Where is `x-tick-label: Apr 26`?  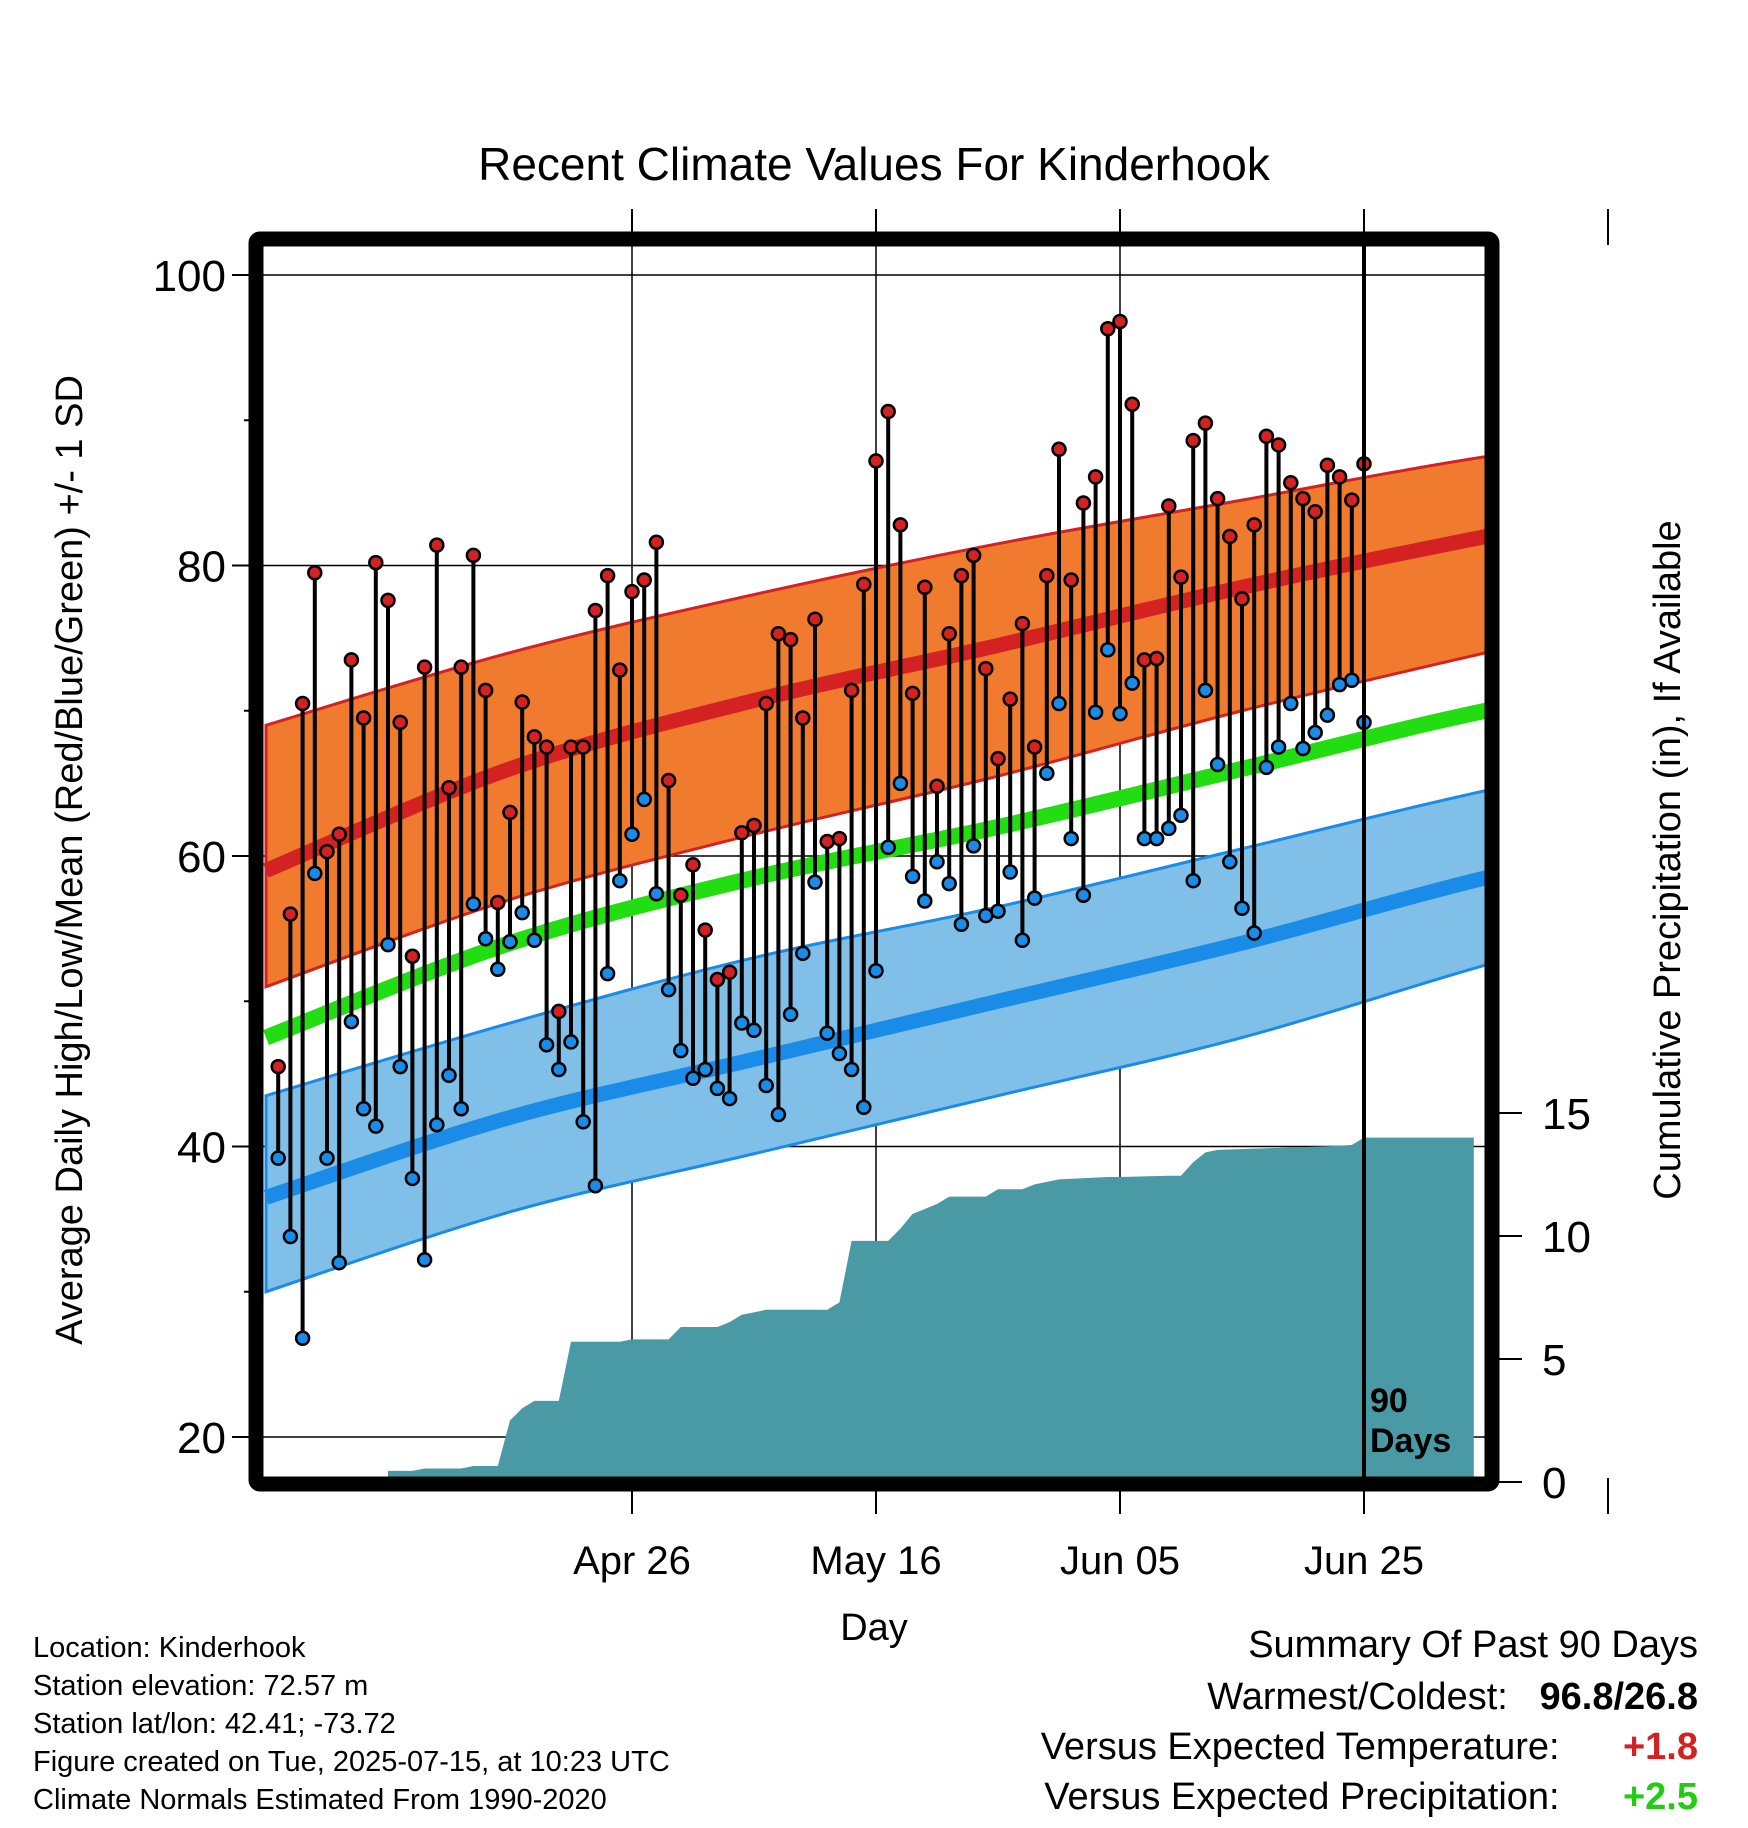 x-tick-label: Apr 26 is located at coordinates (632, 1561).